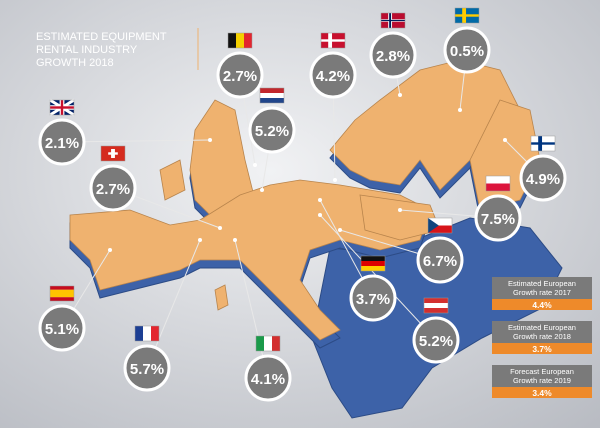 This screenshot has height=428, width=600. I want to click on summary-caption: Growth rate 2018, so click(542, 336).